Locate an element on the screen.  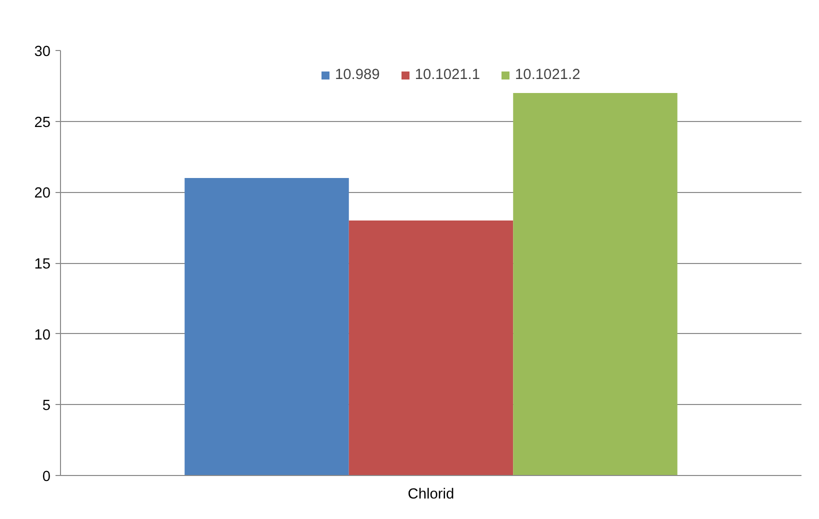
legend-label: 10.1021.1 is located at coordinates (447, 75).